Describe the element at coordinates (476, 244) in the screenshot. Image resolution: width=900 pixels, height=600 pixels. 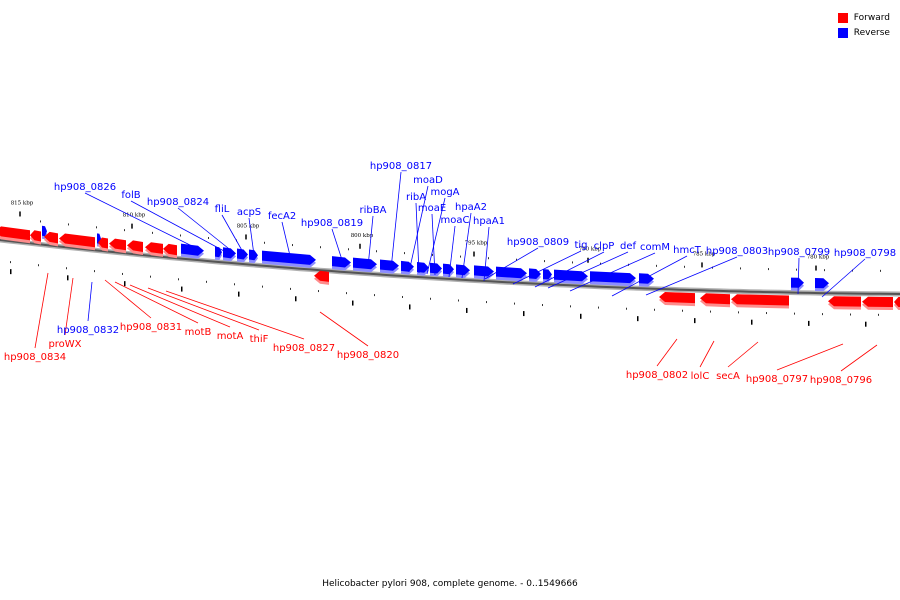
I see `scale-tick-label: 795 kbp` at that location.